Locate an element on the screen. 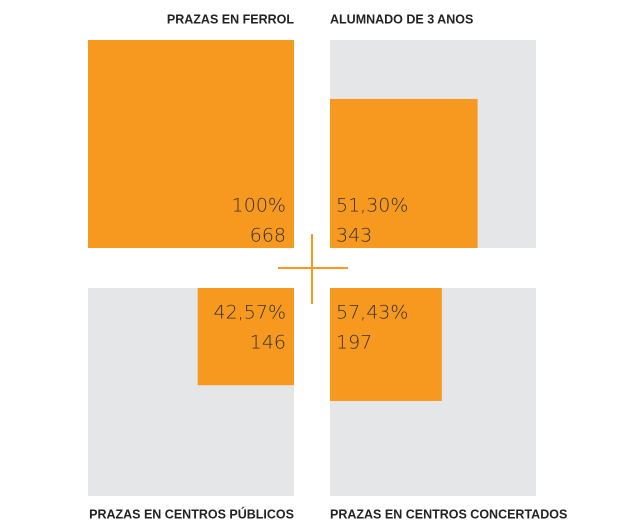  percent-label: 51,30% is located at coordinates (372, 206).